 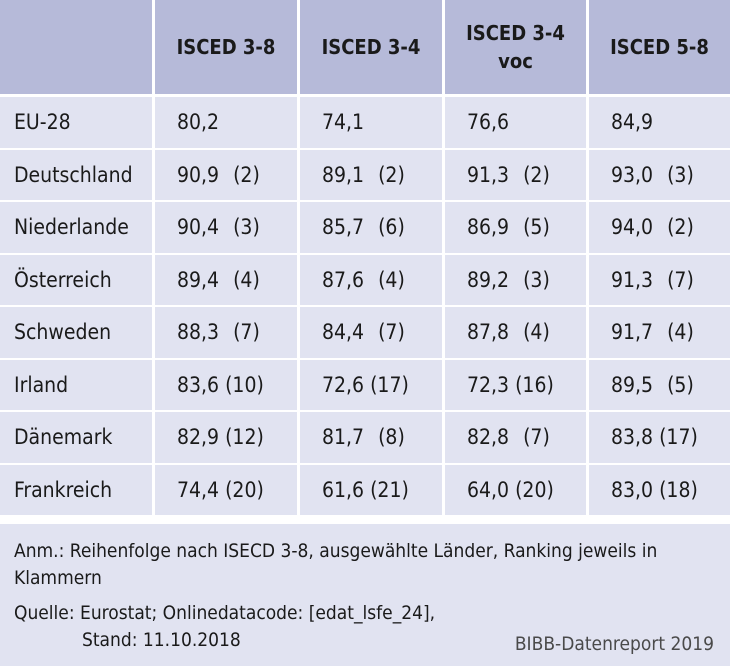 I want to click on country-cell: Niederlande, so click(x=76, y=228).